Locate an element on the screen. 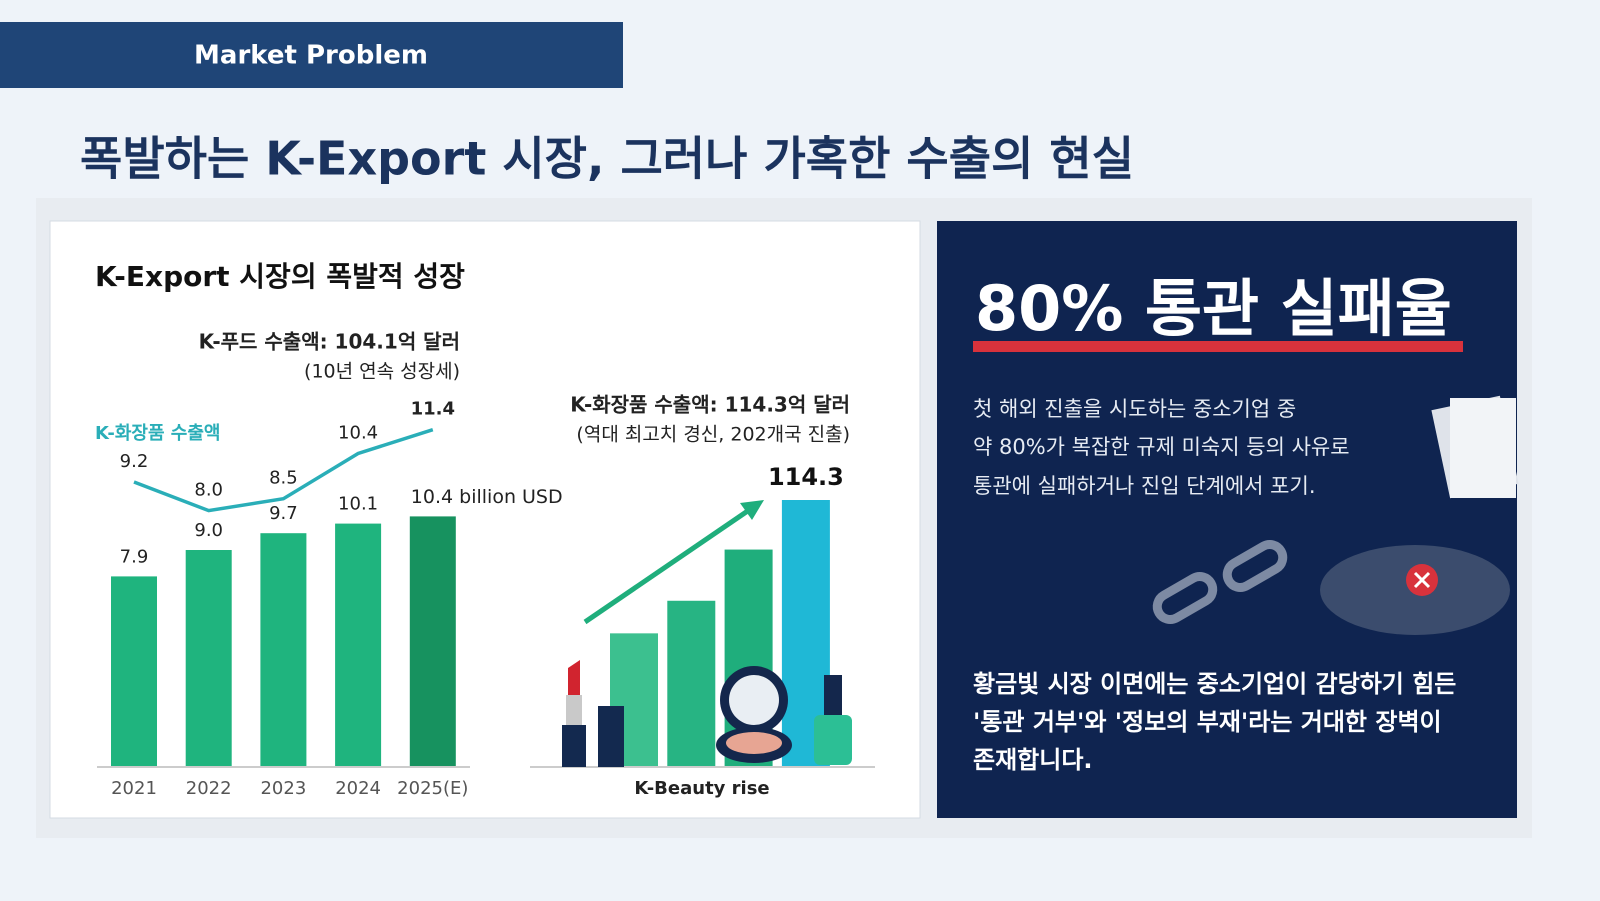 The image size is (1600, 901). header-label: Market Problem is located at coordinates (311, 56).